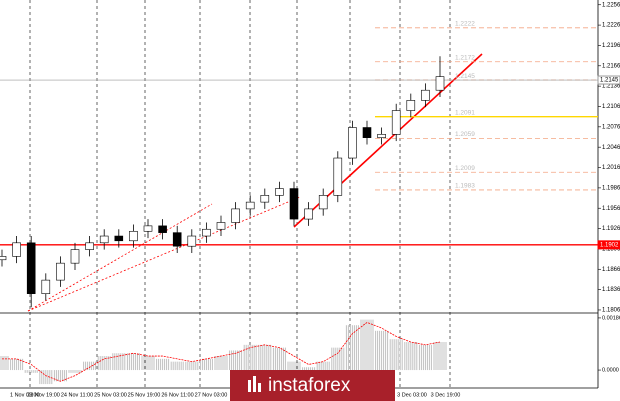 The image size is (620, 401). I want to click on fib-label: 1.2091, so click(465, 112).